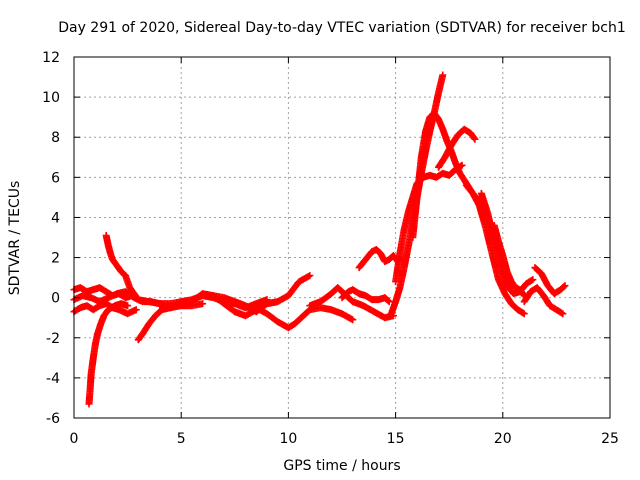 This screenshot has width=640, height=480. What do you see at coordinates (55, 138) in the screenshot?
I see `y-tick-label: 8` at bounding box center [55, 138].